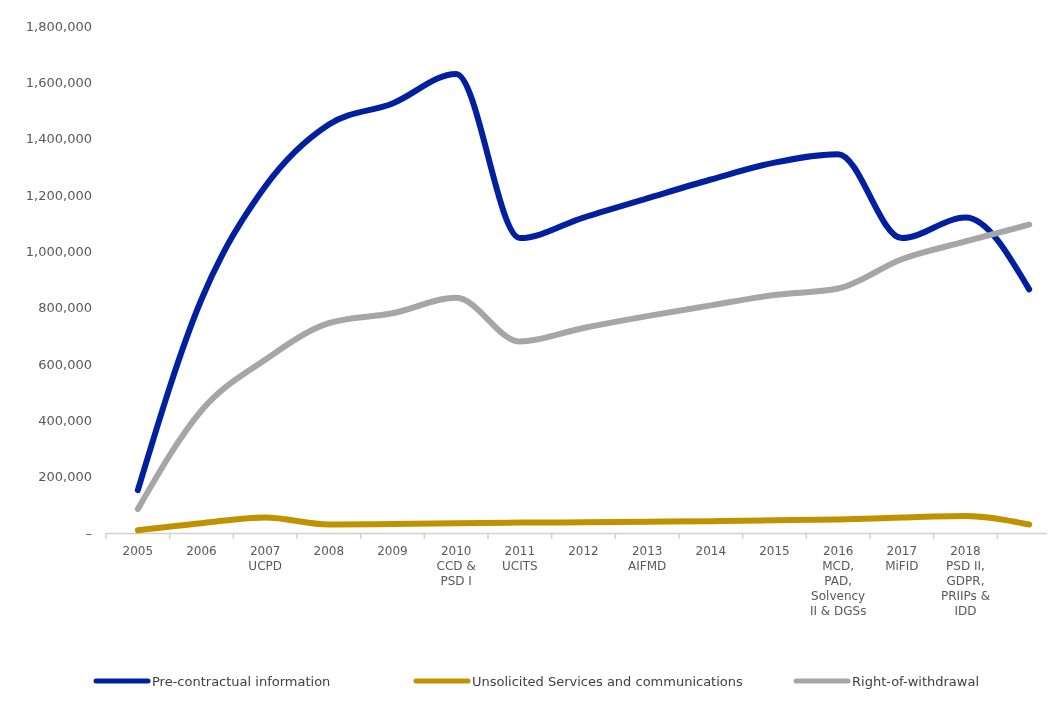  Describe the element at coordinates (58, 139) in the screenshot. I see `y-tick-label: 1,400,000` at that location.